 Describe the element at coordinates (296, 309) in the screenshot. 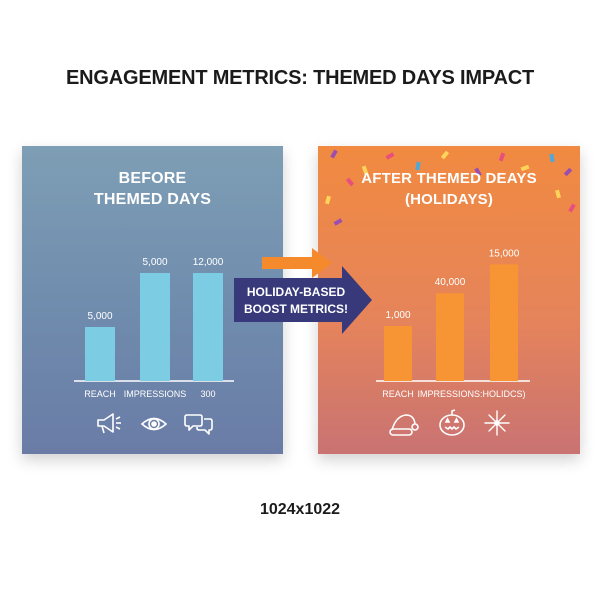

I see `callout-line-2: BOOST METRICS!` at that location.